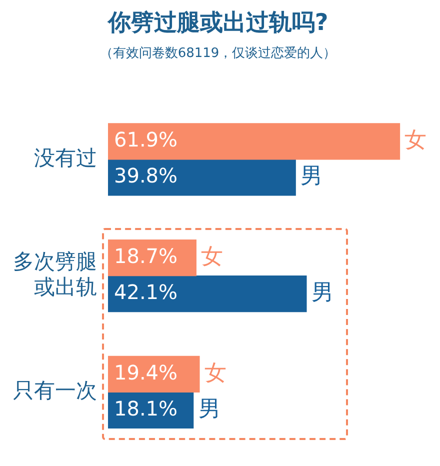 The height and width of the screenshot is (466, 440). I want to click on data-label: 42.1%, so click(146, 292).